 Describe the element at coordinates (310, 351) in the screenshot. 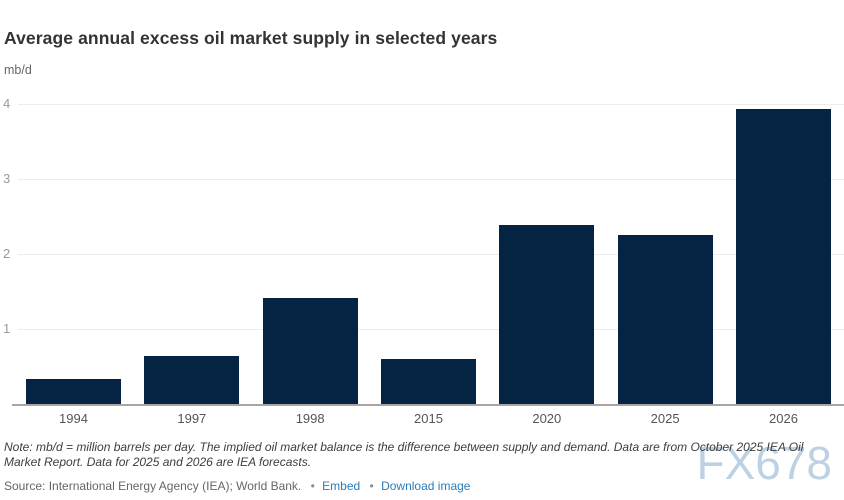

I see `bar-1998` at that location.